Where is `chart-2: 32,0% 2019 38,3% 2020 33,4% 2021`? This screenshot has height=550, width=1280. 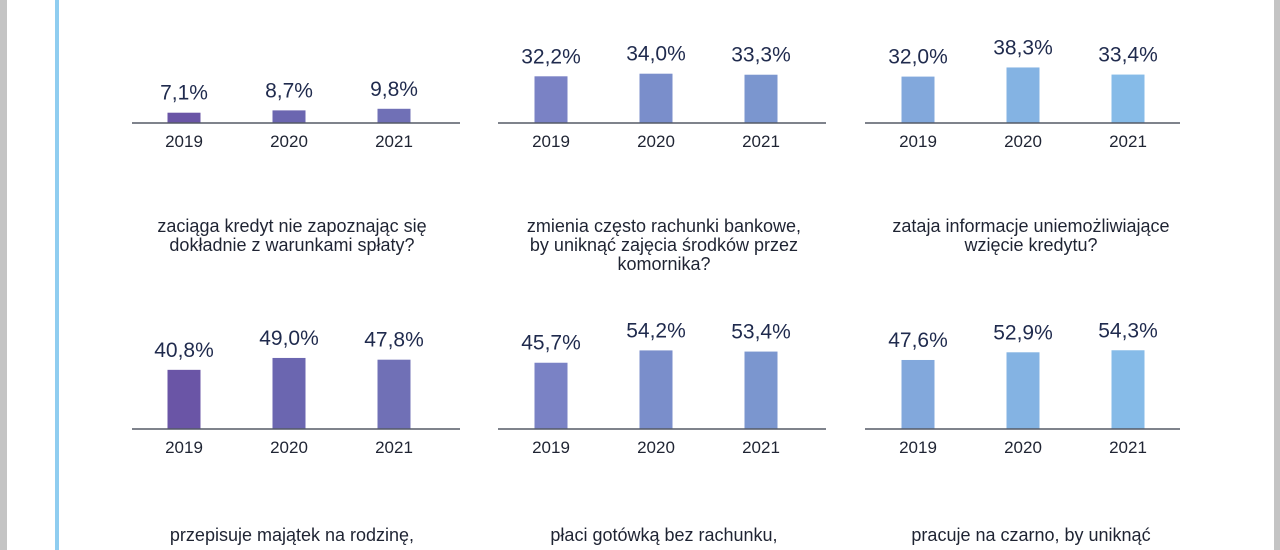
chart-2: 32,0% 2019 38,3% 2020 33,4% 2021 is located at coordinates (1022, 93).